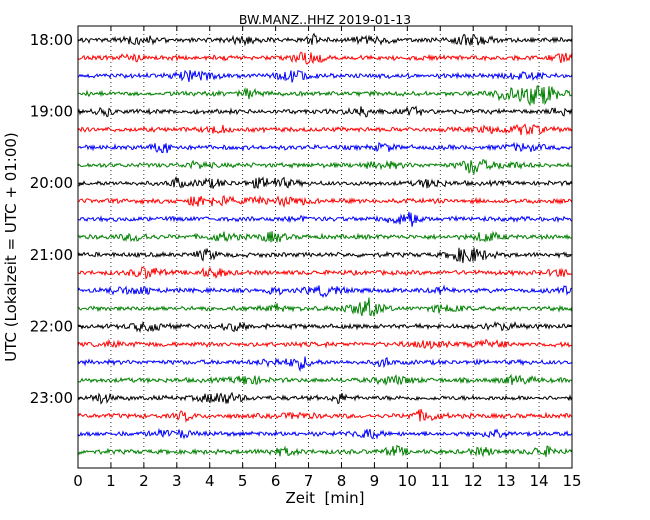 Image resolution: width=650 pixels, height=520 pixels. What do you see at coordinates (51, 398) in the screenshot?
I see `y-tick-label: 23:00` at bounding box center [51, 398].